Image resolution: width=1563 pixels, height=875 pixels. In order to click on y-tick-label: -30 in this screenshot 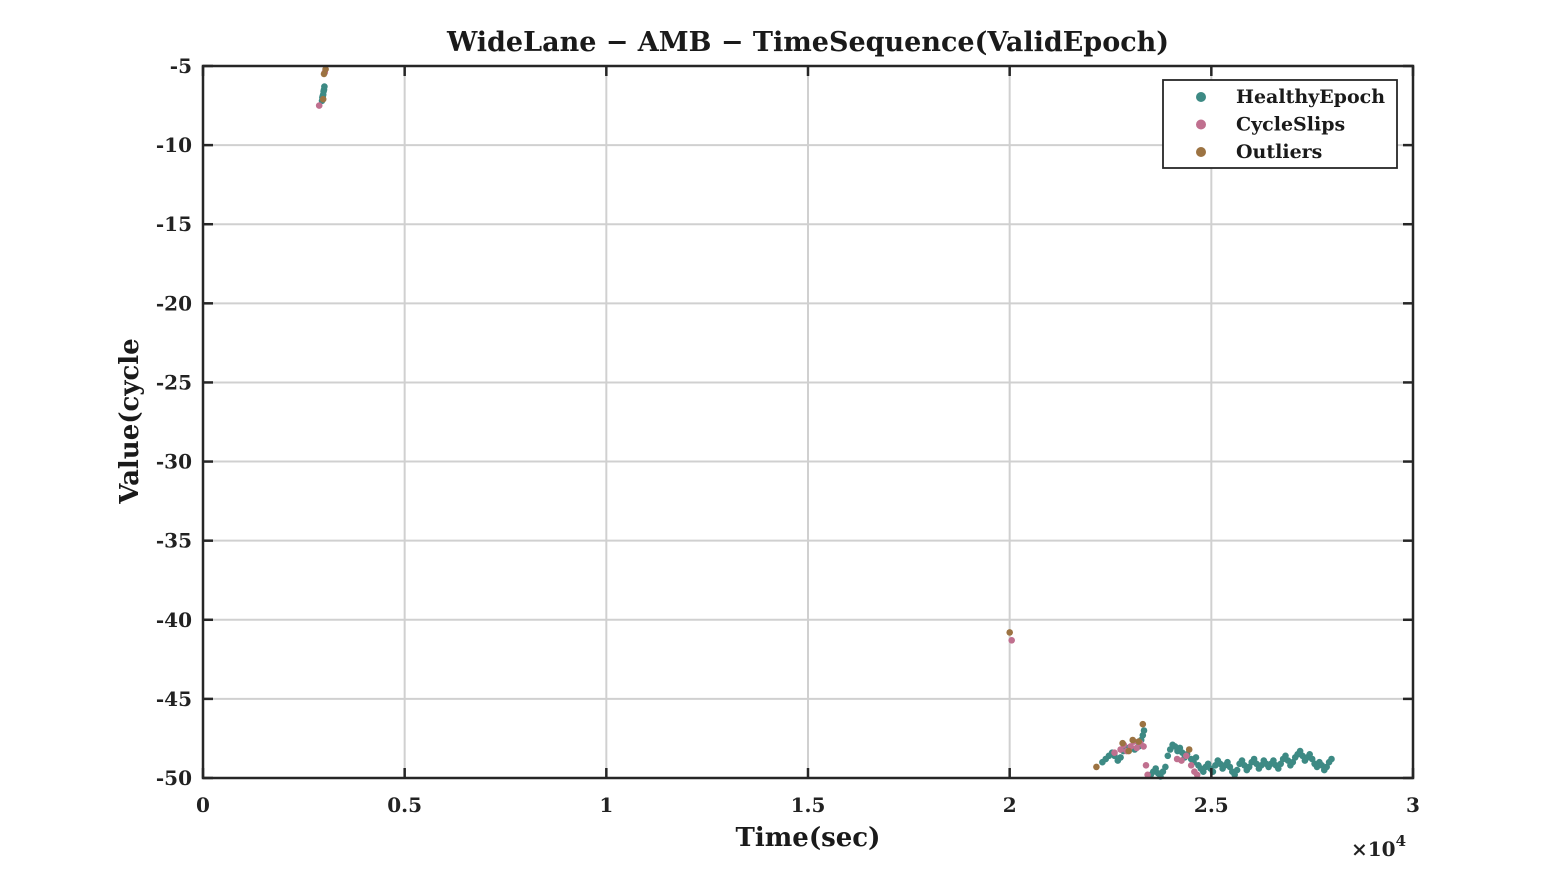, I will do `click(174, 462)`.